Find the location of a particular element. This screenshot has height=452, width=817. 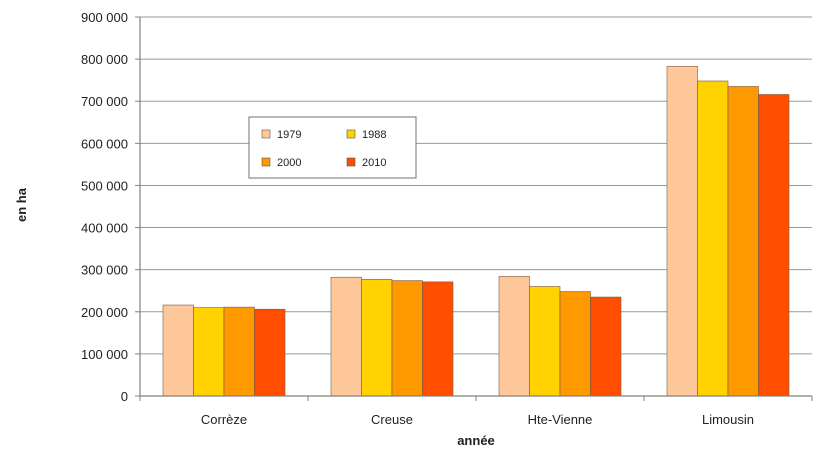

legend-label: 2000 is located at coordinates (289, 163).